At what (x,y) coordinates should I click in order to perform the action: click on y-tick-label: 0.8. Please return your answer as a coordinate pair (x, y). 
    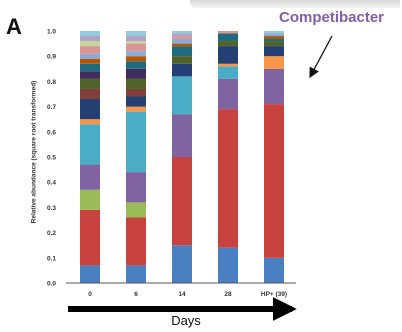
    Looking at the image, I should click on (51, 82).